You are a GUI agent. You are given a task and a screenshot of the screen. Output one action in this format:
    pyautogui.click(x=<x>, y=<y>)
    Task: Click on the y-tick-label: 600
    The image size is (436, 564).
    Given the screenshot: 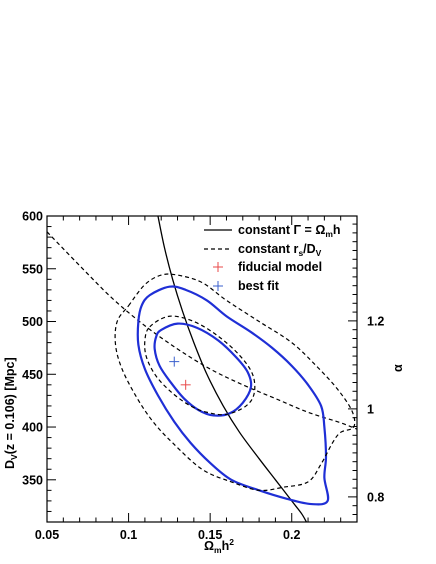 What is the action you would take?
    pyautogui.click(x=32, y=217)
    